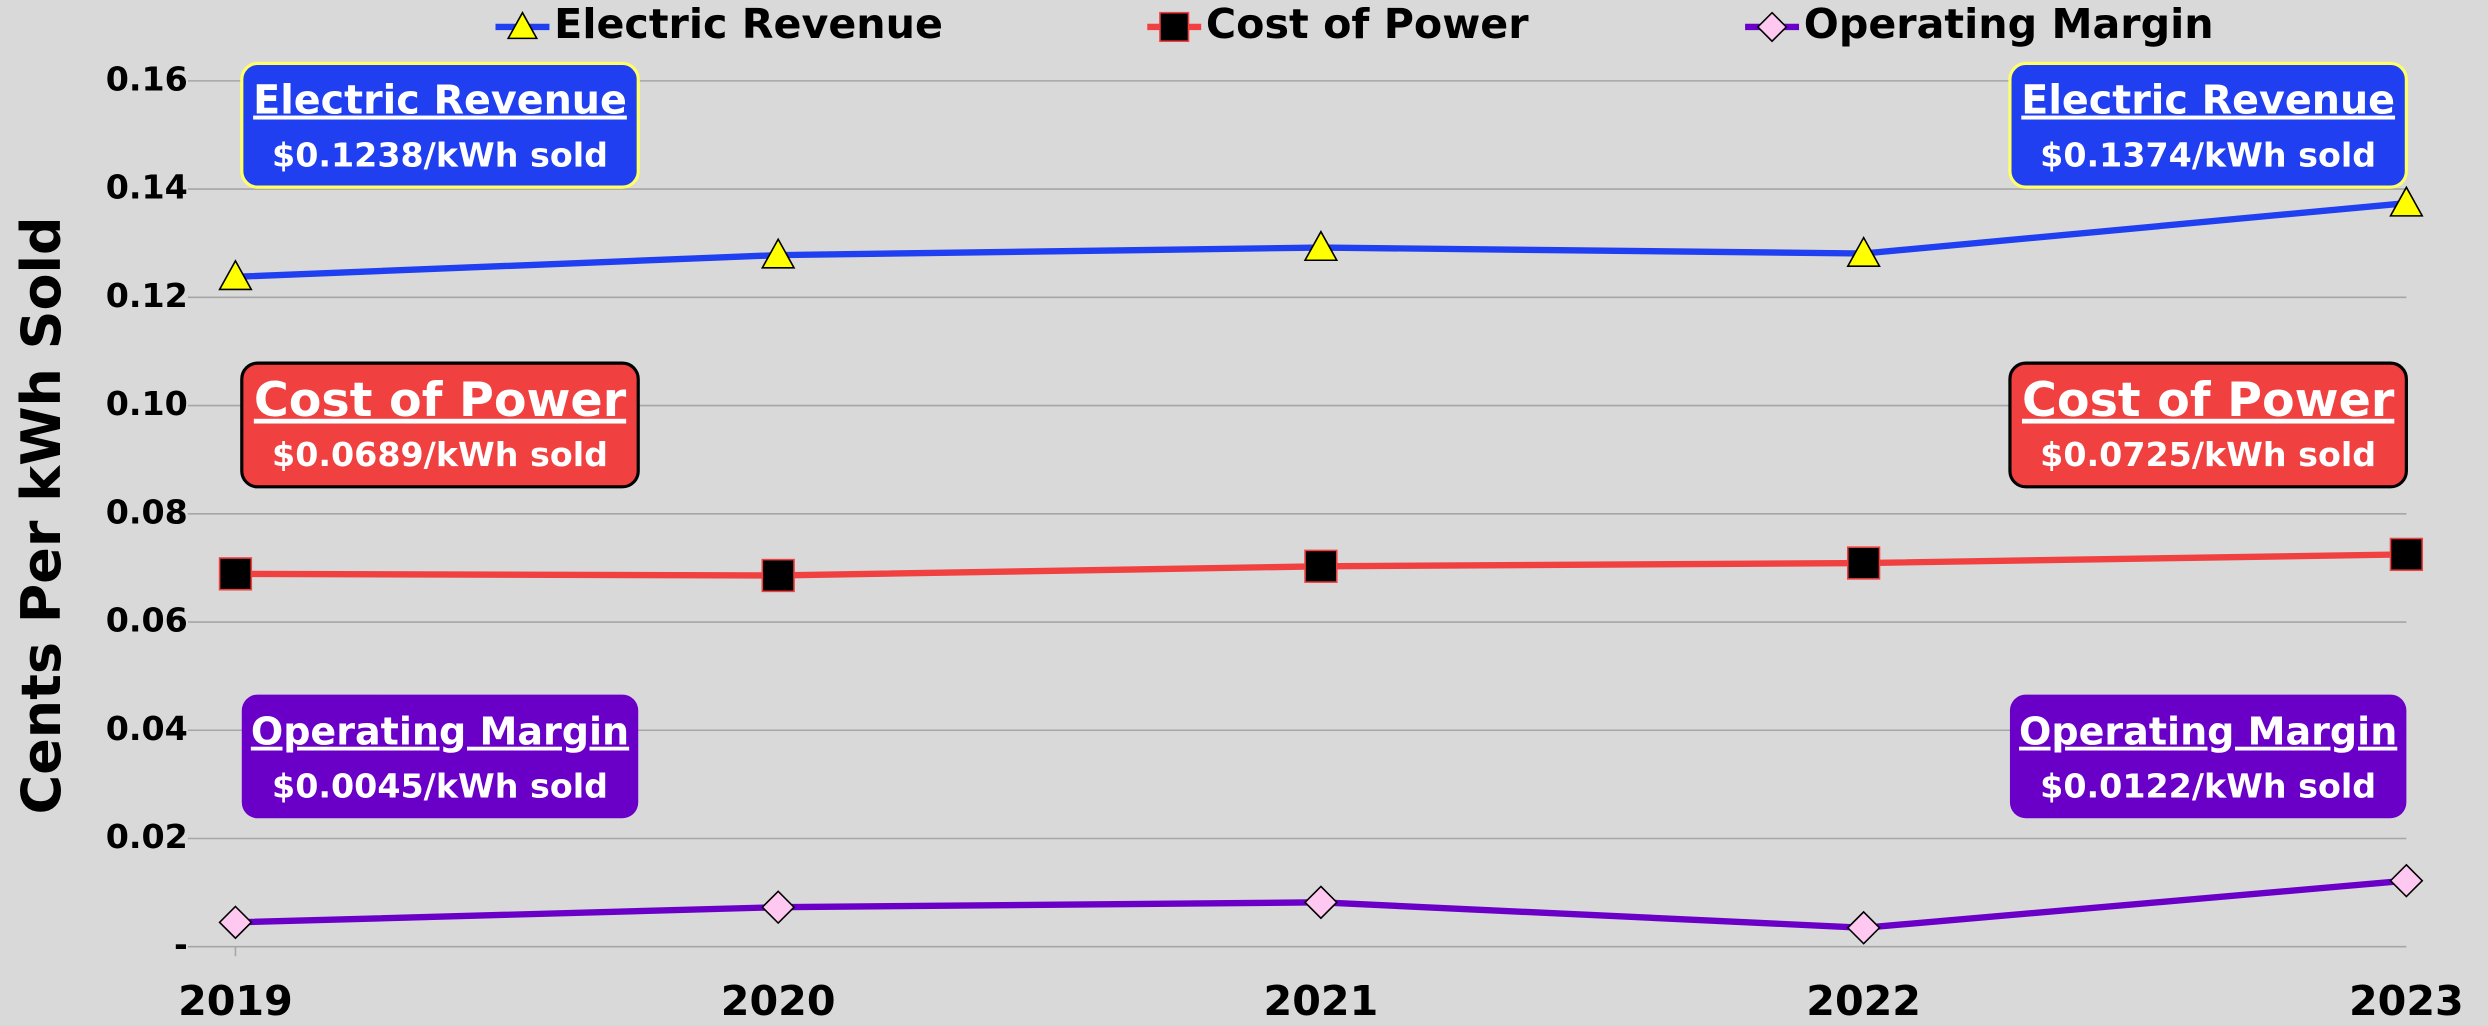  I want to click on y-axis-label: Cents Per kWh Sold, so click(41, 515).